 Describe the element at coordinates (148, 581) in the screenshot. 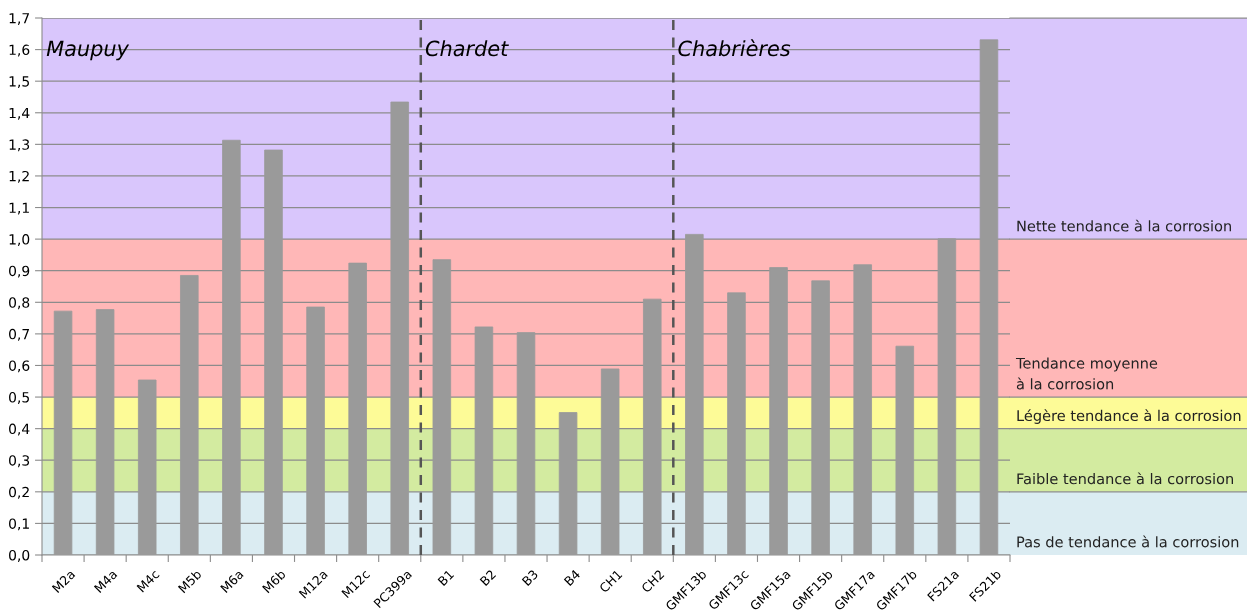

I see `x-tick-label: M4c` at that location.